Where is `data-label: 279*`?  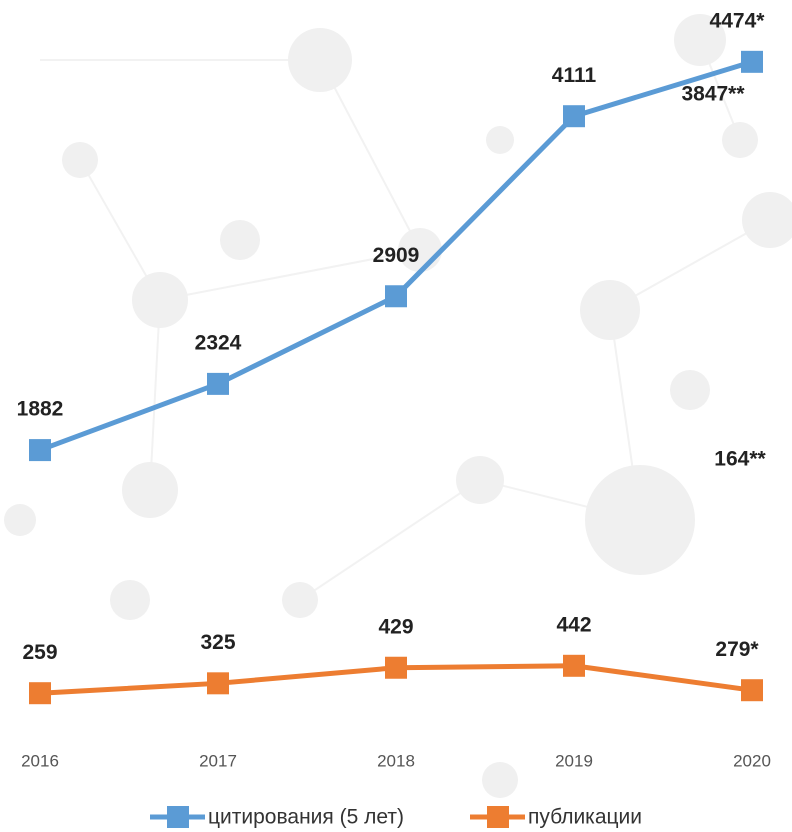
data-label: 279* is located at coordinates (737, 649).